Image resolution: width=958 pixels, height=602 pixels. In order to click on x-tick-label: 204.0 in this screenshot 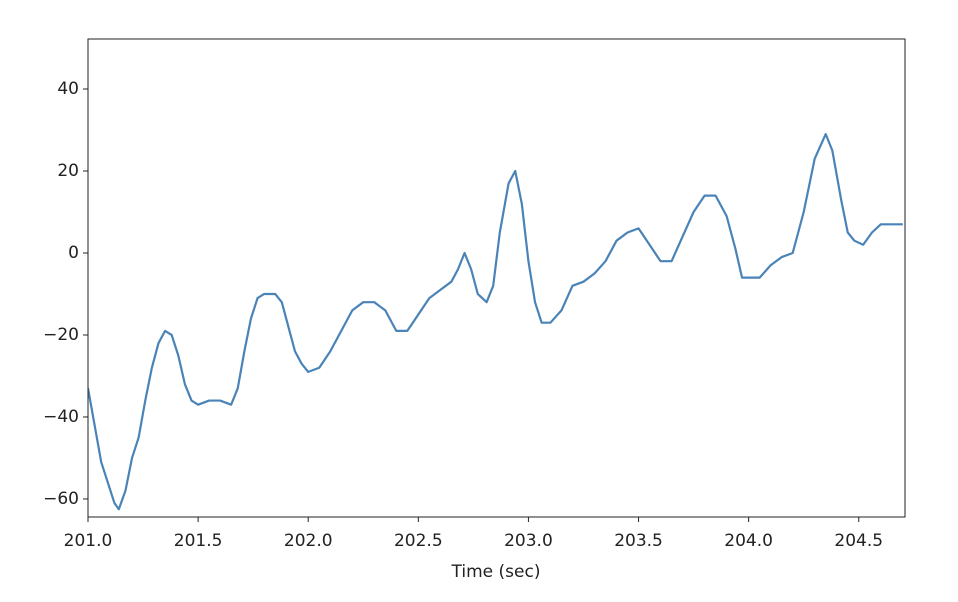, I will do `click(748, 541)`.